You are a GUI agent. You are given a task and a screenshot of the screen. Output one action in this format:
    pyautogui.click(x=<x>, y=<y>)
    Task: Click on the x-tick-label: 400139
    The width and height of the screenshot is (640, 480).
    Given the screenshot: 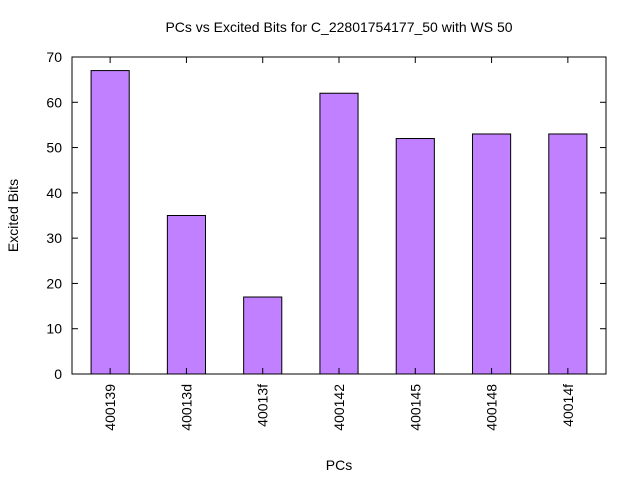 What is the action you would take?
    pyautogui.click(x=110, y=407)
    